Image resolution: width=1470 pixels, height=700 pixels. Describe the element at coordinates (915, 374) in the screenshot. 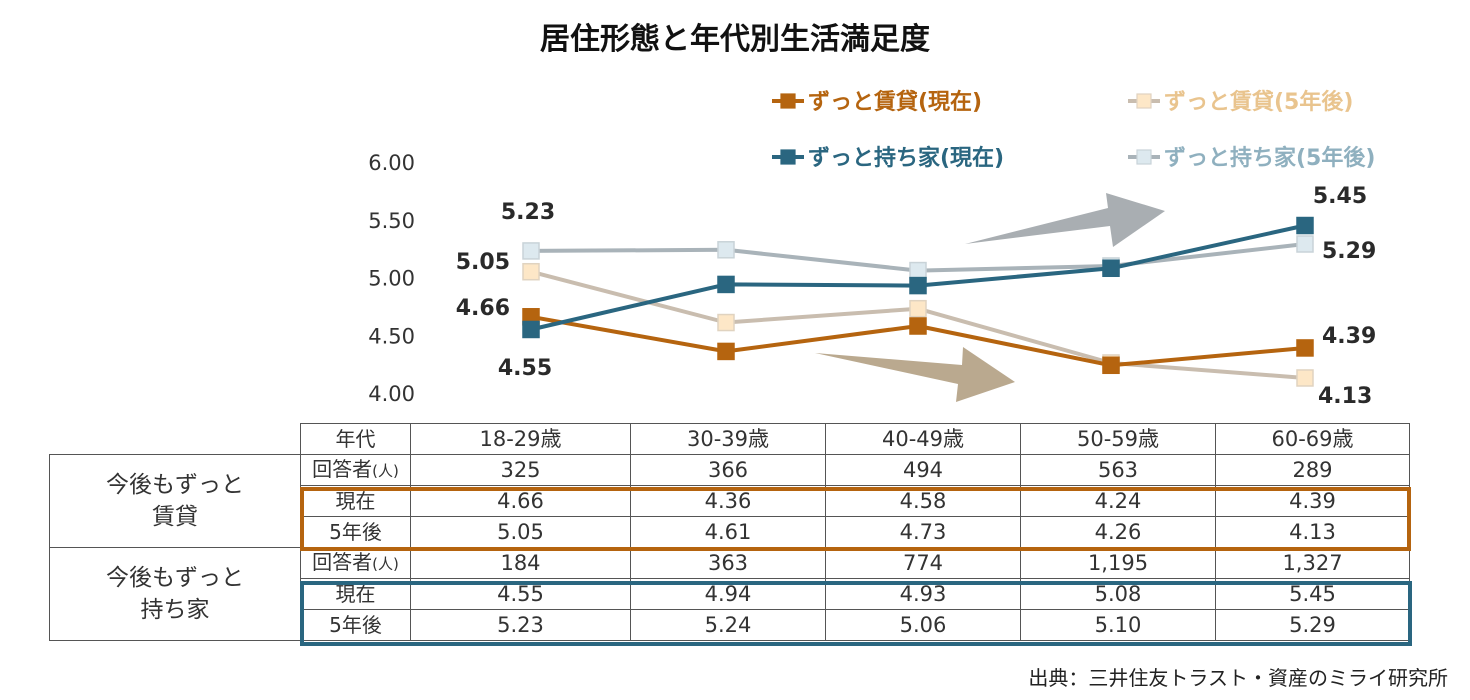

I see `trend-arrow-down` at that location.